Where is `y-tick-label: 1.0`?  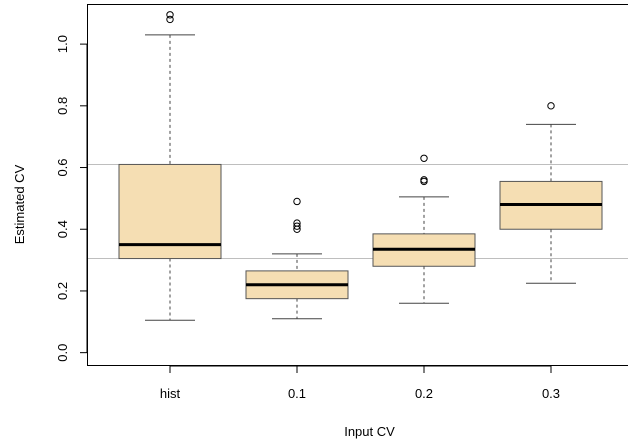
y-tick-label: 1.0 is located at coordinates (62, 44).